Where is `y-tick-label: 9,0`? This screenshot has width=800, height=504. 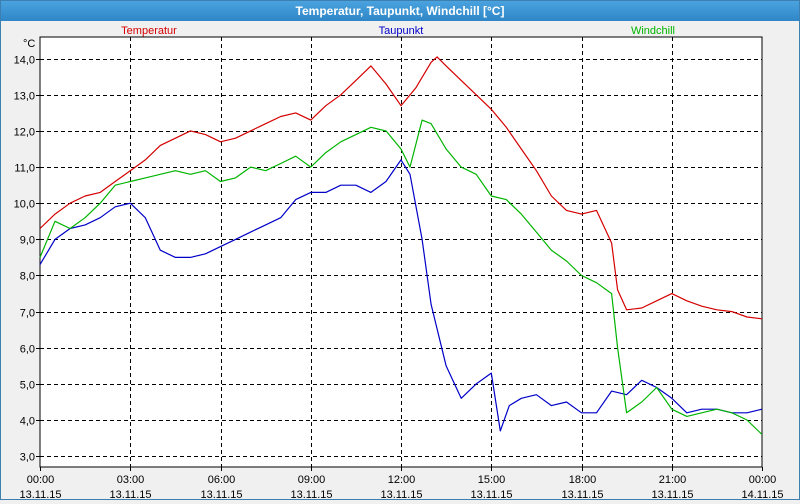
y-tick-label: 9,0 is located at coordinates (27, 241).